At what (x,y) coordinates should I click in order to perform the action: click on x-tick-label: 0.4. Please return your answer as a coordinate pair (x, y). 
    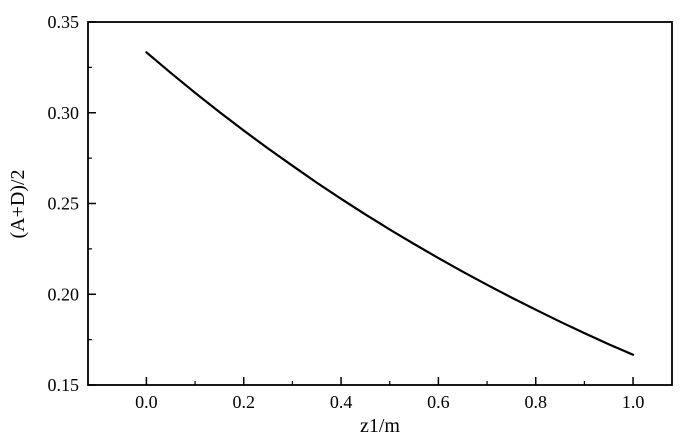
    Looking at the image, I should click on (341, 402).